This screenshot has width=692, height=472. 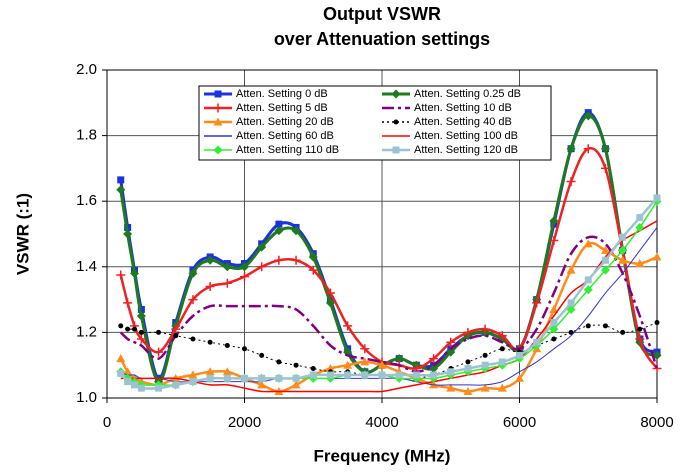 I want to click on y-tick-label: 1.0, so click(x=86, y=397).